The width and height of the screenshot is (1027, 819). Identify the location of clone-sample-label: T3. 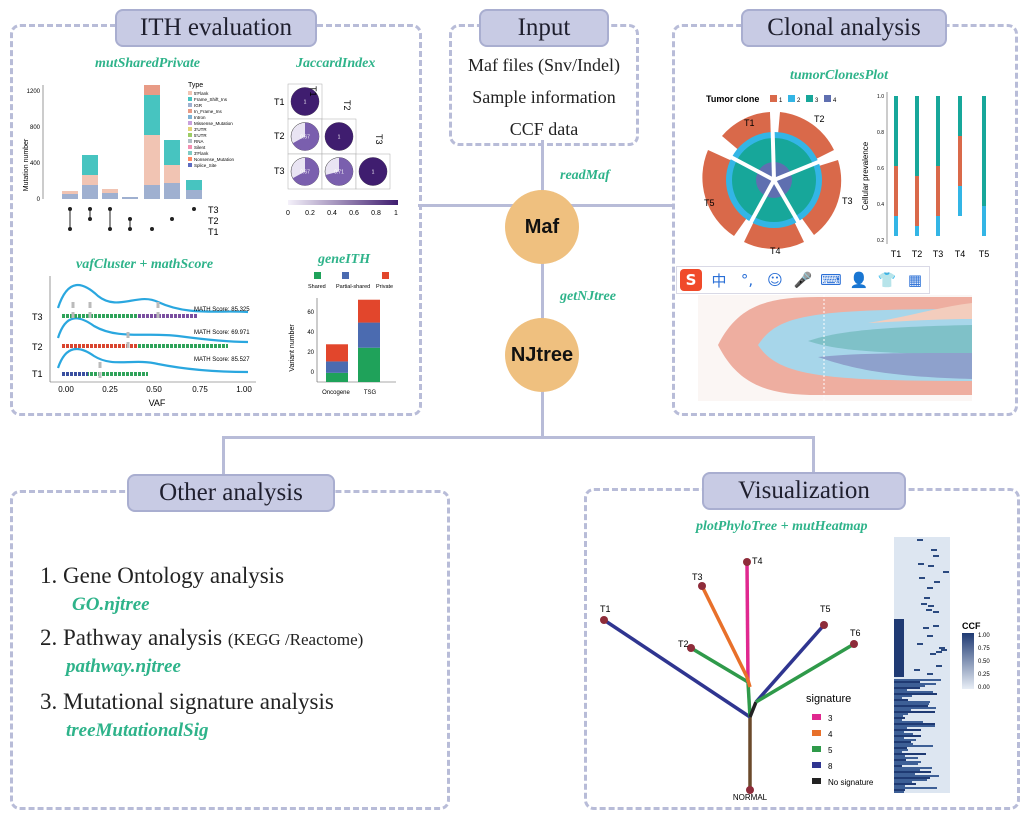
(847, 201).